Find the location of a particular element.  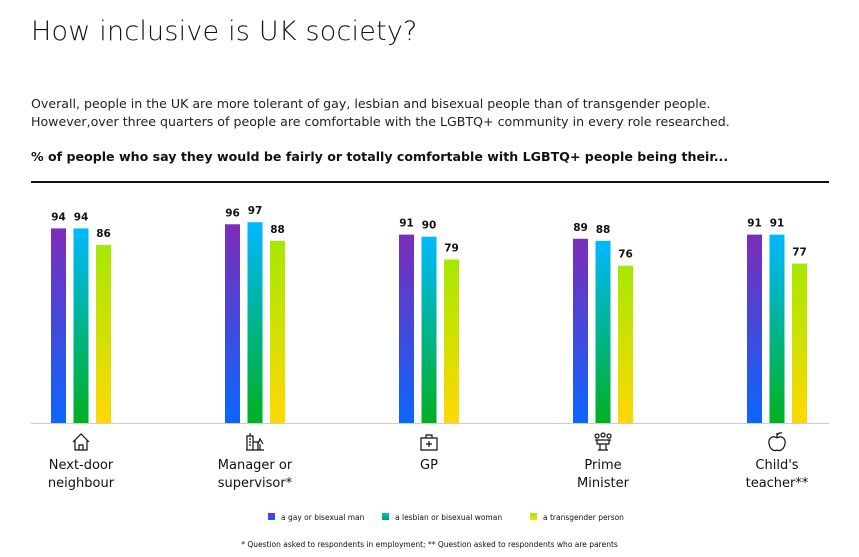

data-label: 90 is located at coordinates (429, 226).